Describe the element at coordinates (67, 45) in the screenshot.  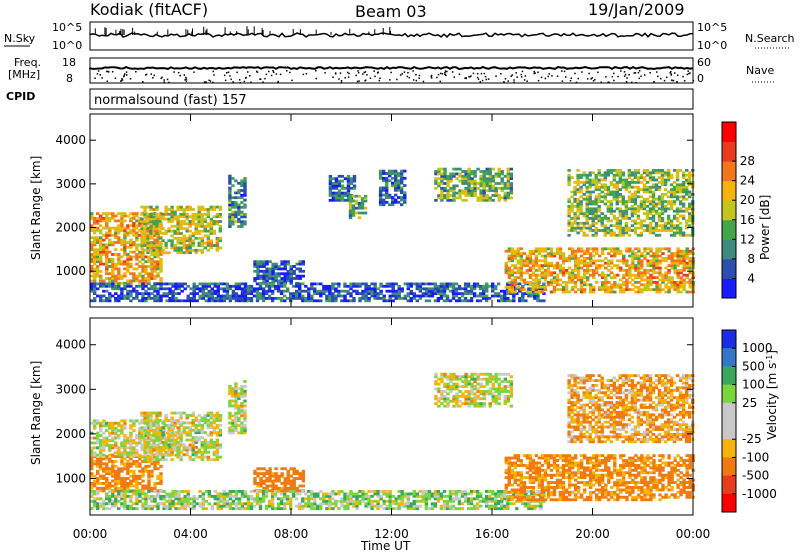
I see `nsky-tick-bottom: 10^0` at that location.